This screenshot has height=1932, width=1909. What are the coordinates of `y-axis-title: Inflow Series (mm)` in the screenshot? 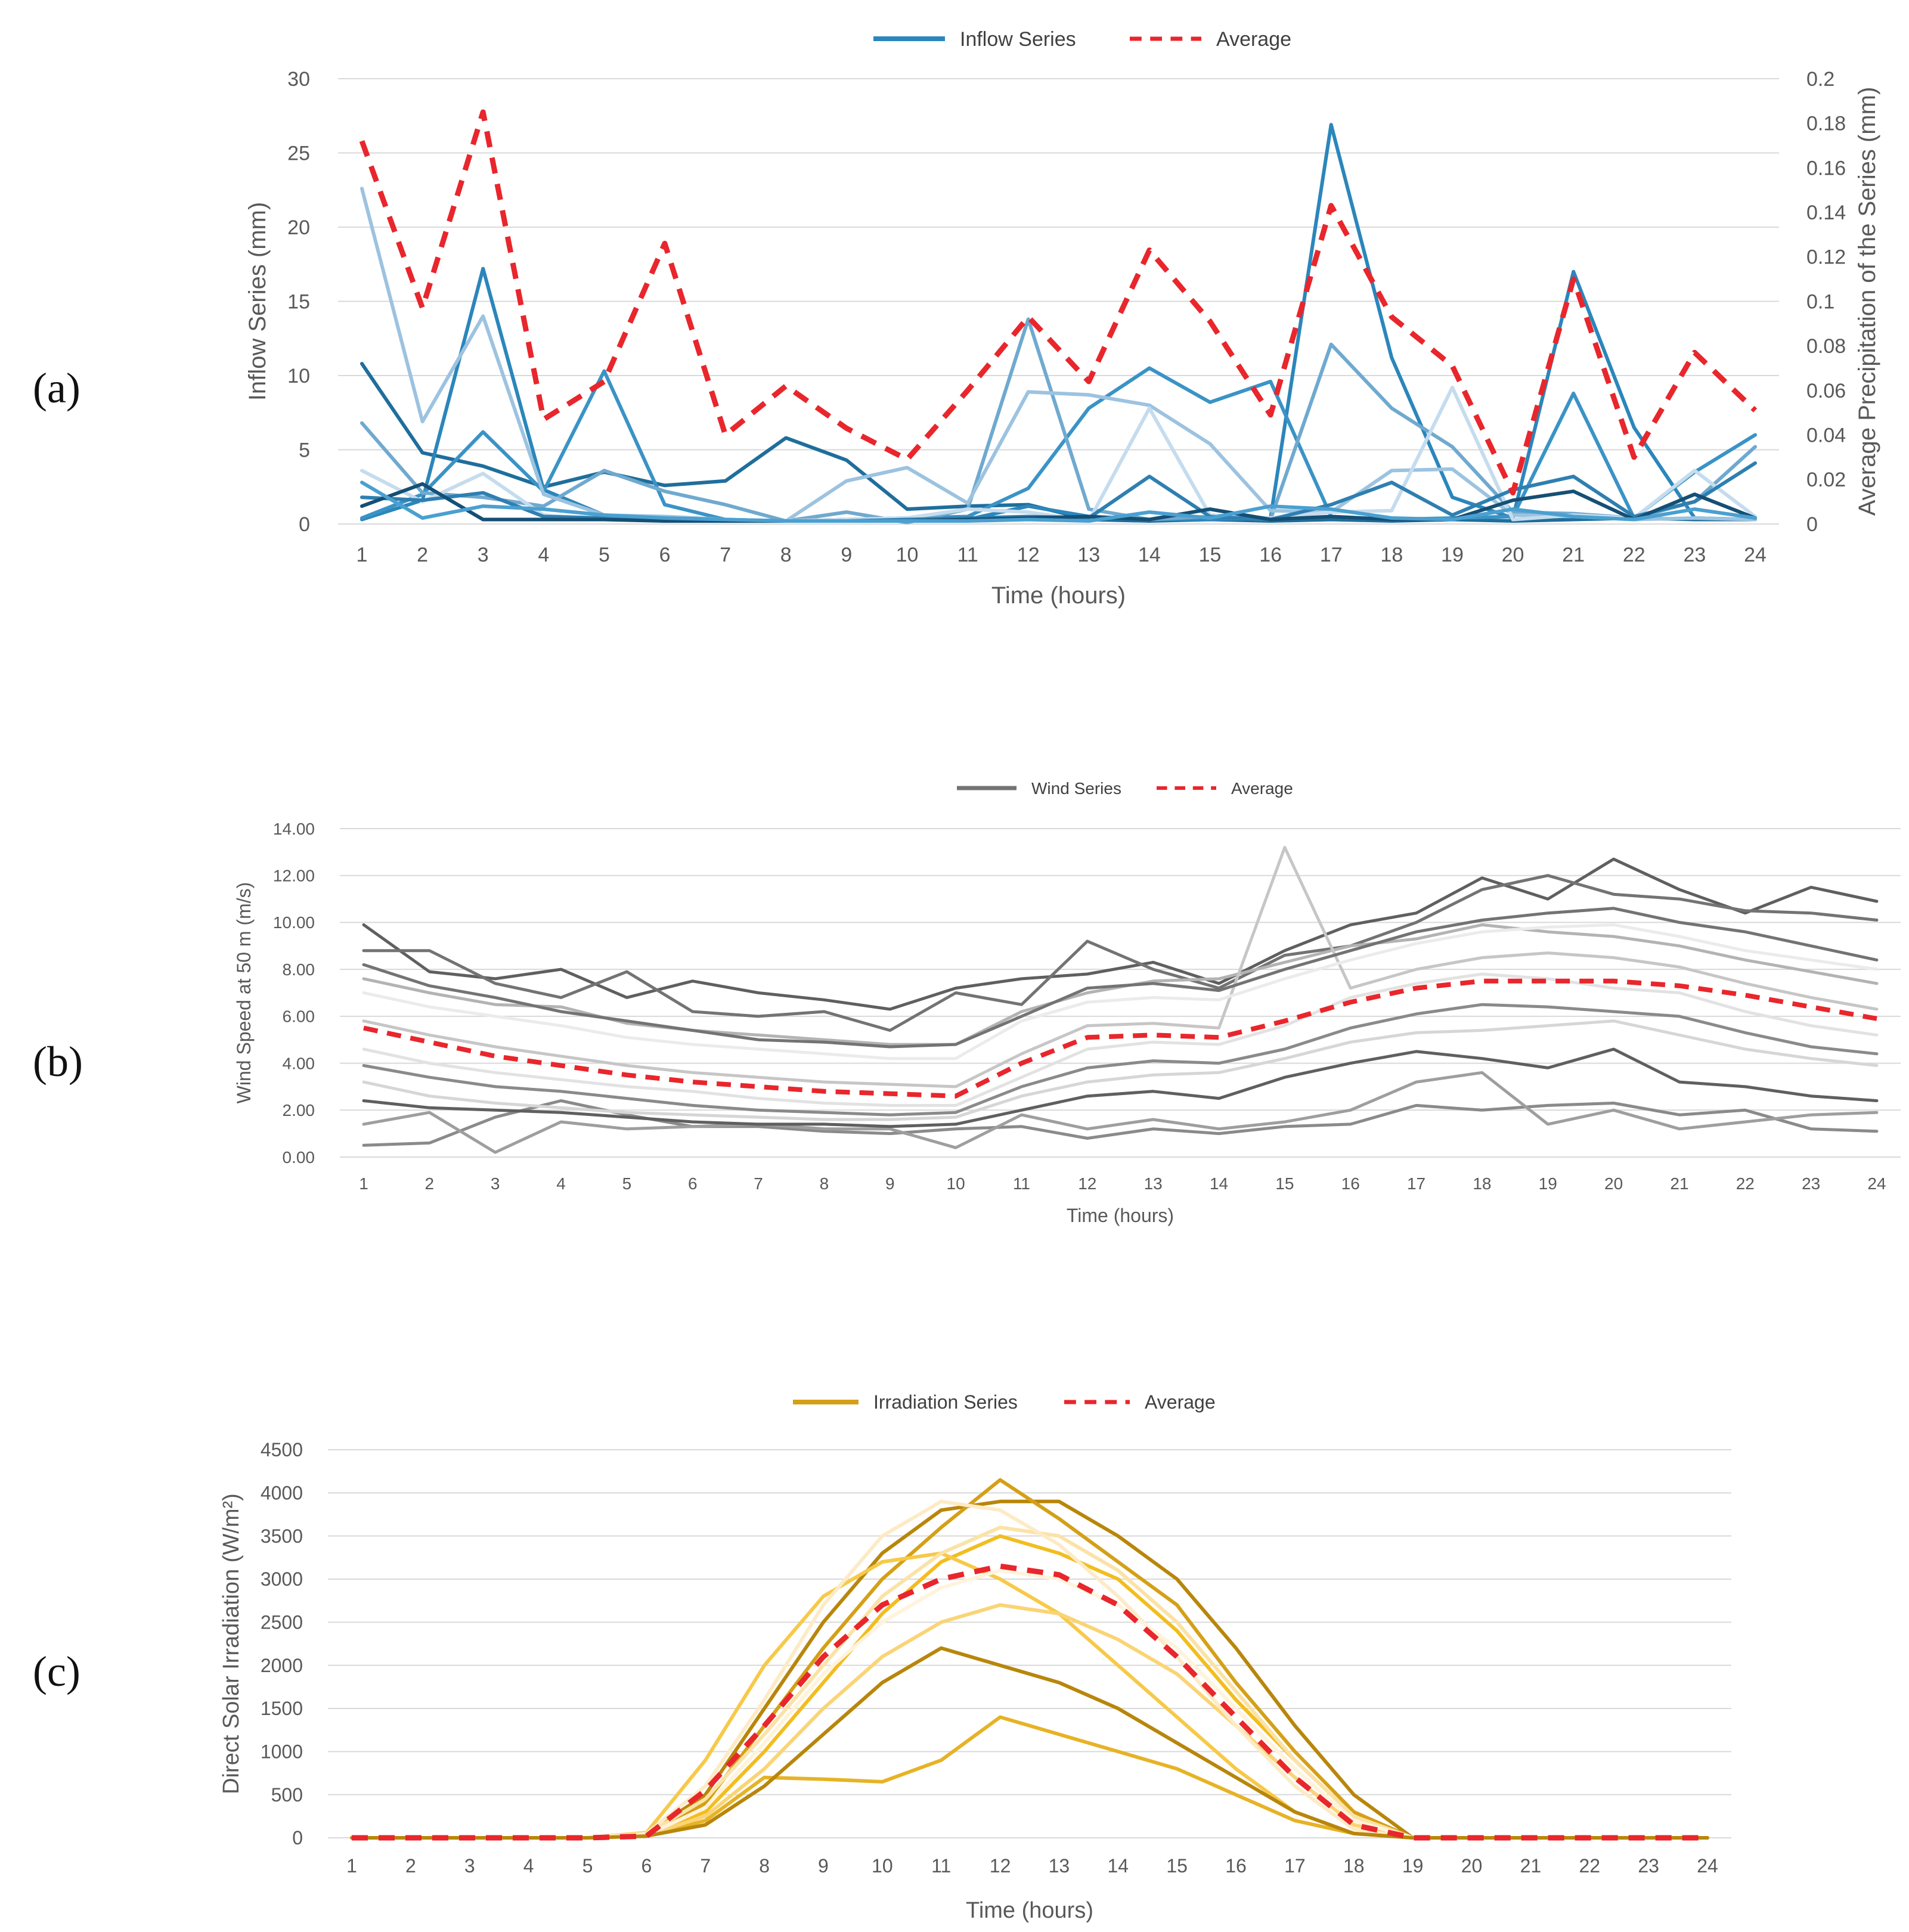 It's located at (257, 301).